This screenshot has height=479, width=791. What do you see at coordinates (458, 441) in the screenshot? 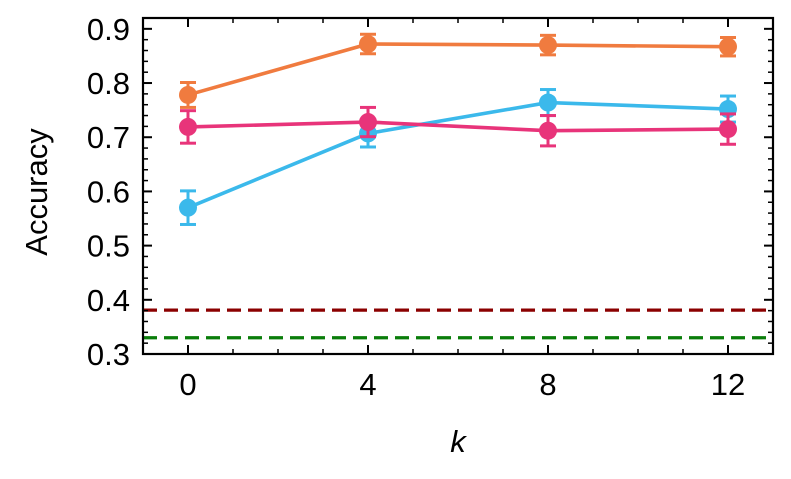
I see `x-axis-label: k` at bounding box center [458, 441].